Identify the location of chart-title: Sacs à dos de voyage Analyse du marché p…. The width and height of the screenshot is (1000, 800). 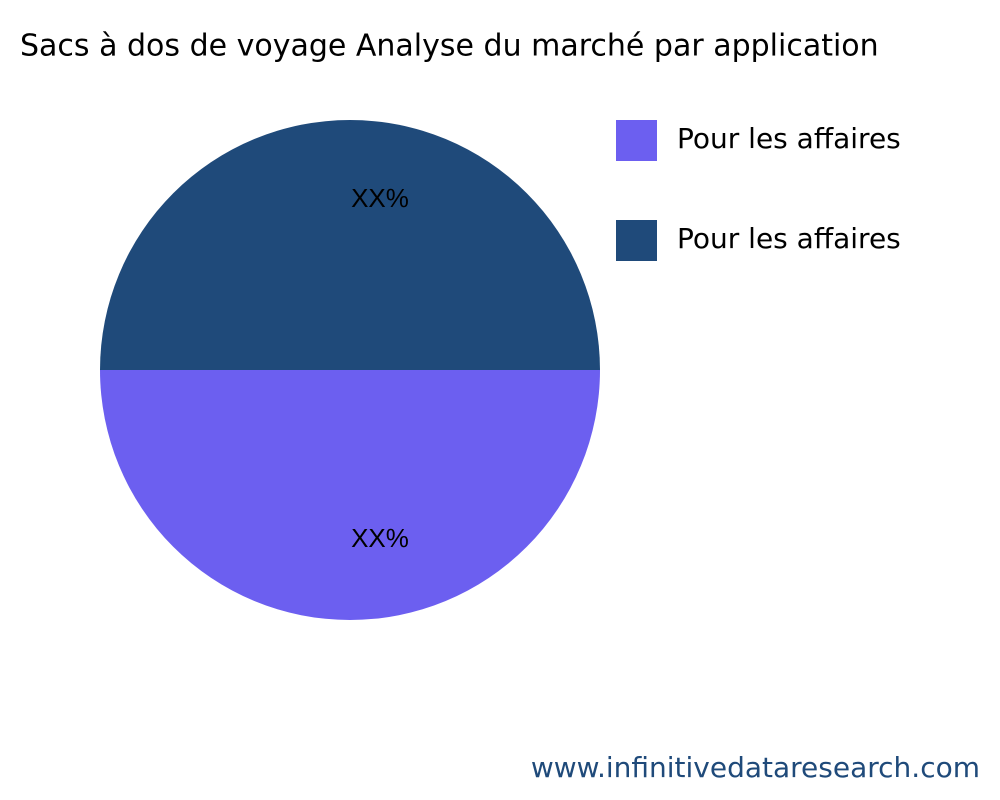
(449, 46).